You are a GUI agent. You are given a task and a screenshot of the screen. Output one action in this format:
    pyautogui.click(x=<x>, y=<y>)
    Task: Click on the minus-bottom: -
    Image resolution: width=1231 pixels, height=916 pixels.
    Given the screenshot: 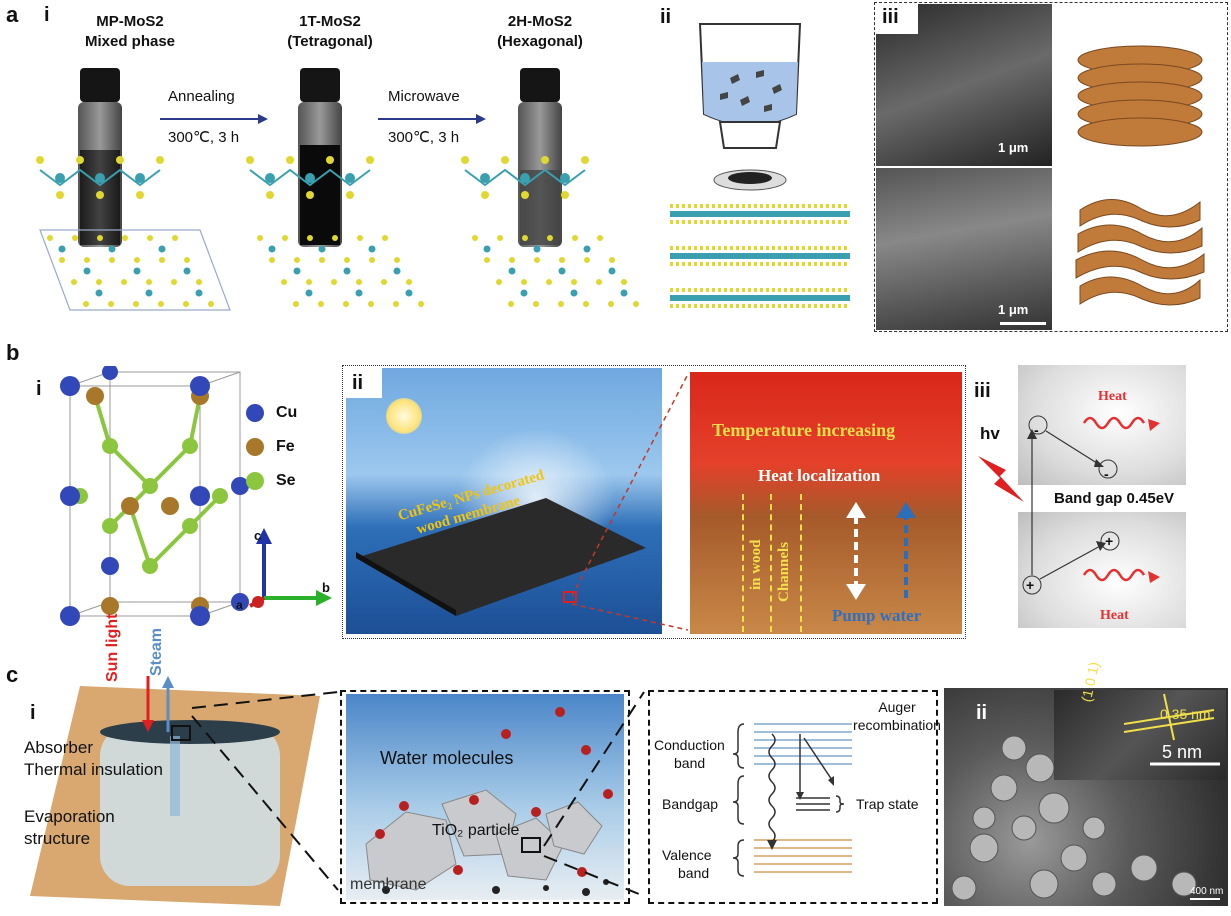 What is the action you would take?
    pyautogui.click(x=1106, y=474)
    